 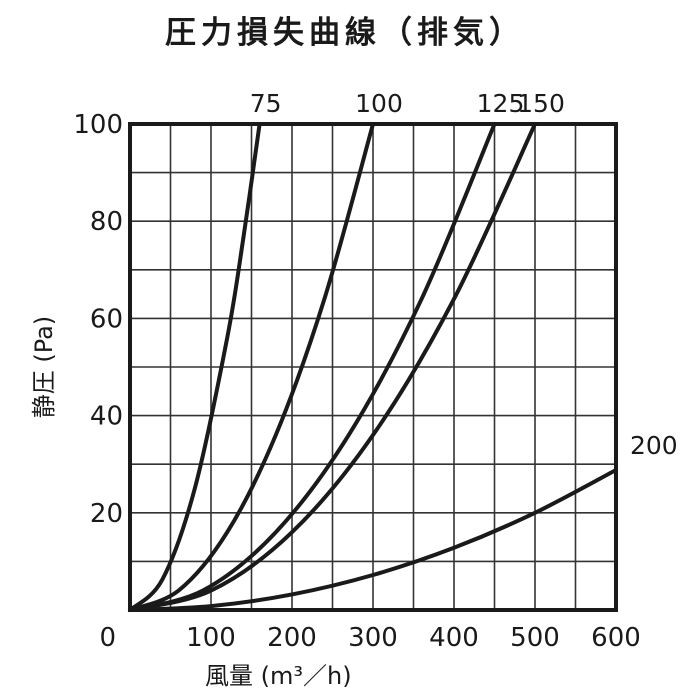 What do you see at coordinates (379, 103) in the screenshot?
I see `series-label-100: 100` at bounding box center [379, 103].